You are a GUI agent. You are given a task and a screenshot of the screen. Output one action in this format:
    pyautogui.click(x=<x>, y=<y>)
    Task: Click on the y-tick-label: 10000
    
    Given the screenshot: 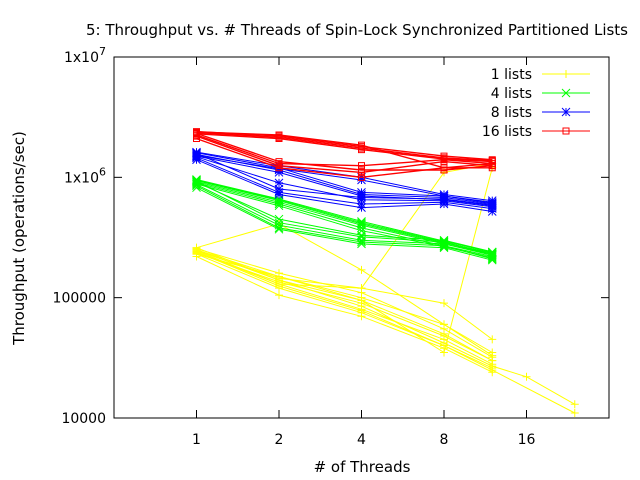 What is the action you would take?
    pyautogui.click(x=83, y=419)
    